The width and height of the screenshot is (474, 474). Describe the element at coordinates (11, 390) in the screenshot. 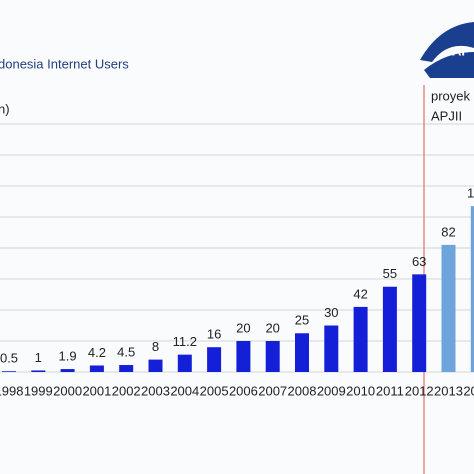

I see `x-tick-label: 1998` at that location.